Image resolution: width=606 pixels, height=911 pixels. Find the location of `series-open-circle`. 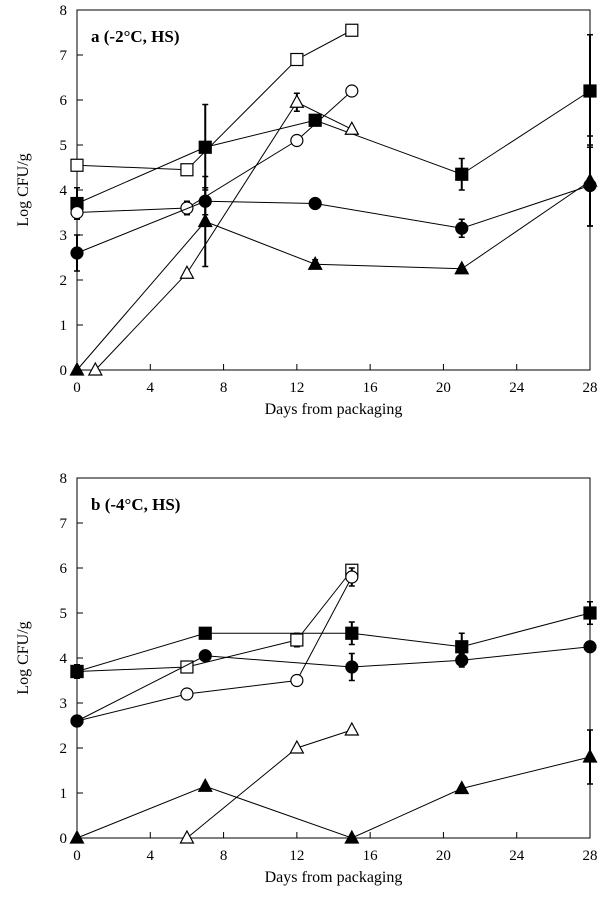

series-open-circle is located at coordinates (214, 647).